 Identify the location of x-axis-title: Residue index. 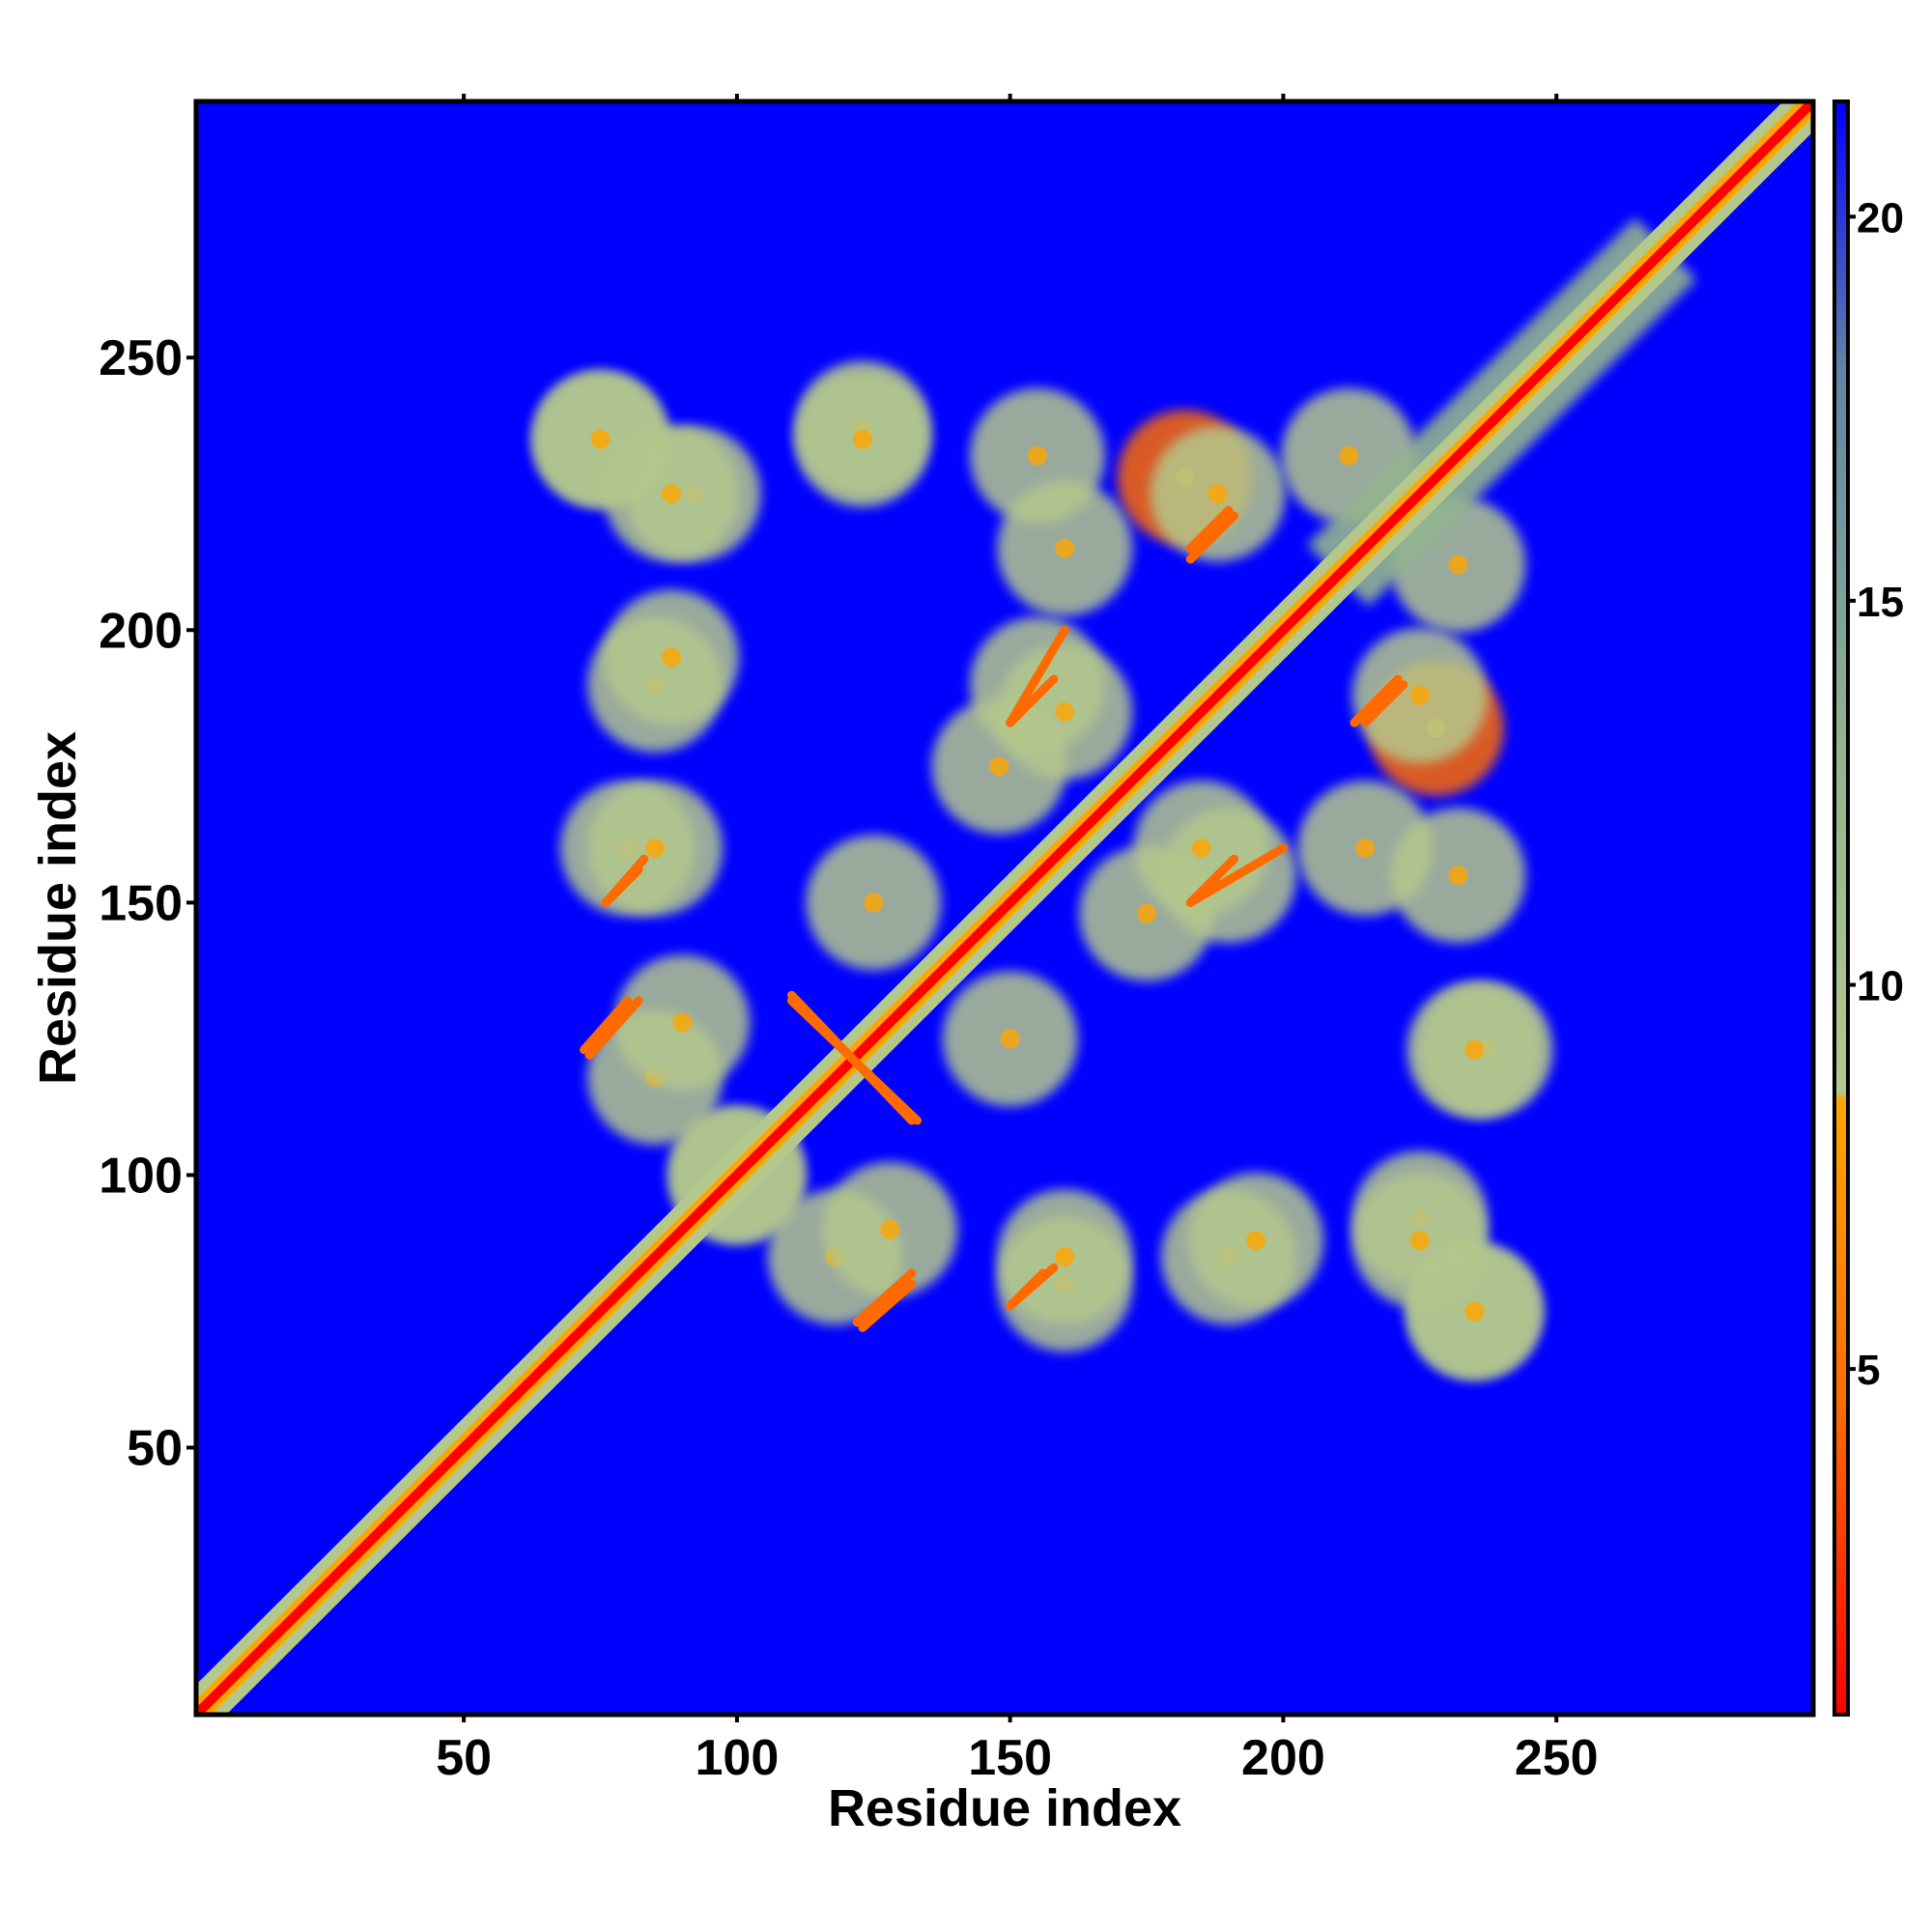
(1005, 1808).